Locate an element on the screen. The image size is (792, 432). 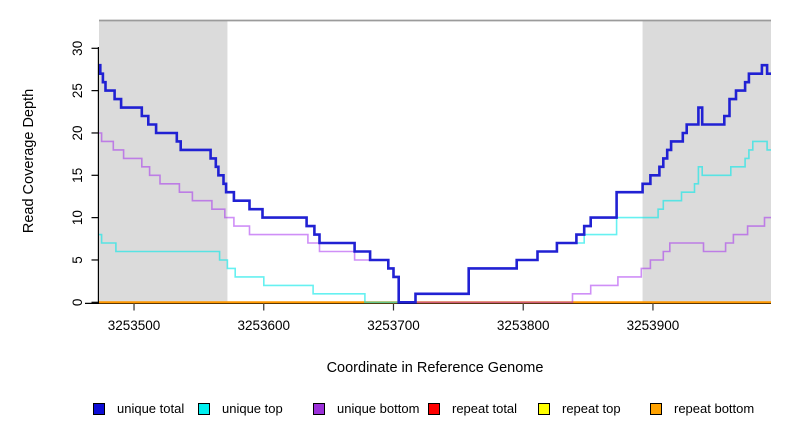
x-tick-label: 3253500 is located at coordinates (134, 325).